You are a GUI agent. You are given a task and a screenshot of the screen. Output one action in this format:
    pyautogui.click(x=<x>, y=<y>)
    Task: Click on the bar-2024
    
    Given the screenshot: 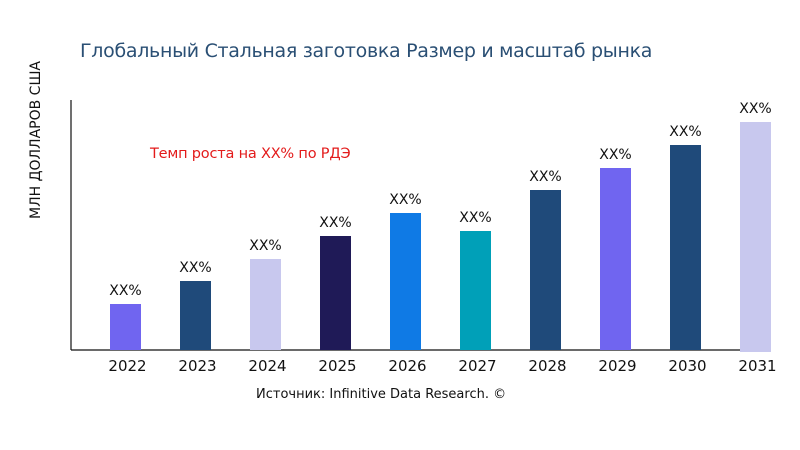 What is the action you would take?
    pyautogui.click(x=265, y=304)
    